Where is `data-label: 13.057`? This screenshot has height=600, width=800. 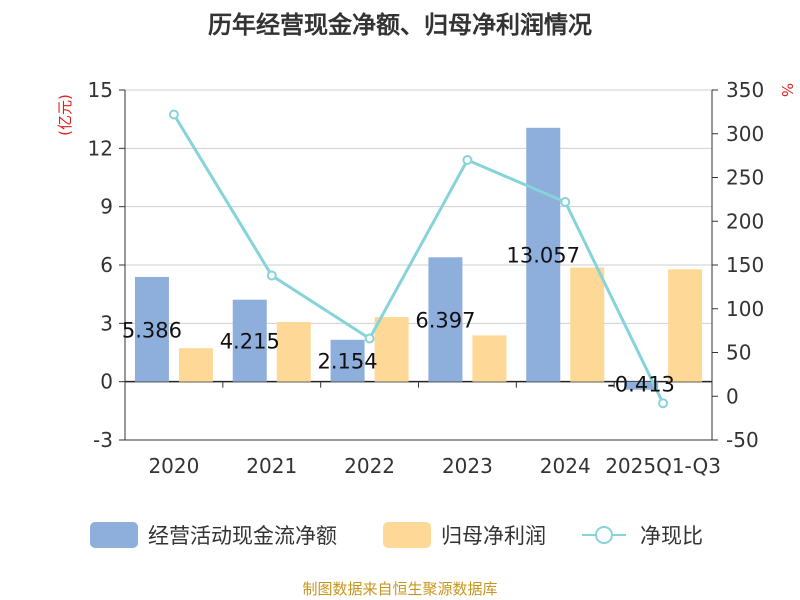 data-label: 13.057 is located at coordinates (543, 256).